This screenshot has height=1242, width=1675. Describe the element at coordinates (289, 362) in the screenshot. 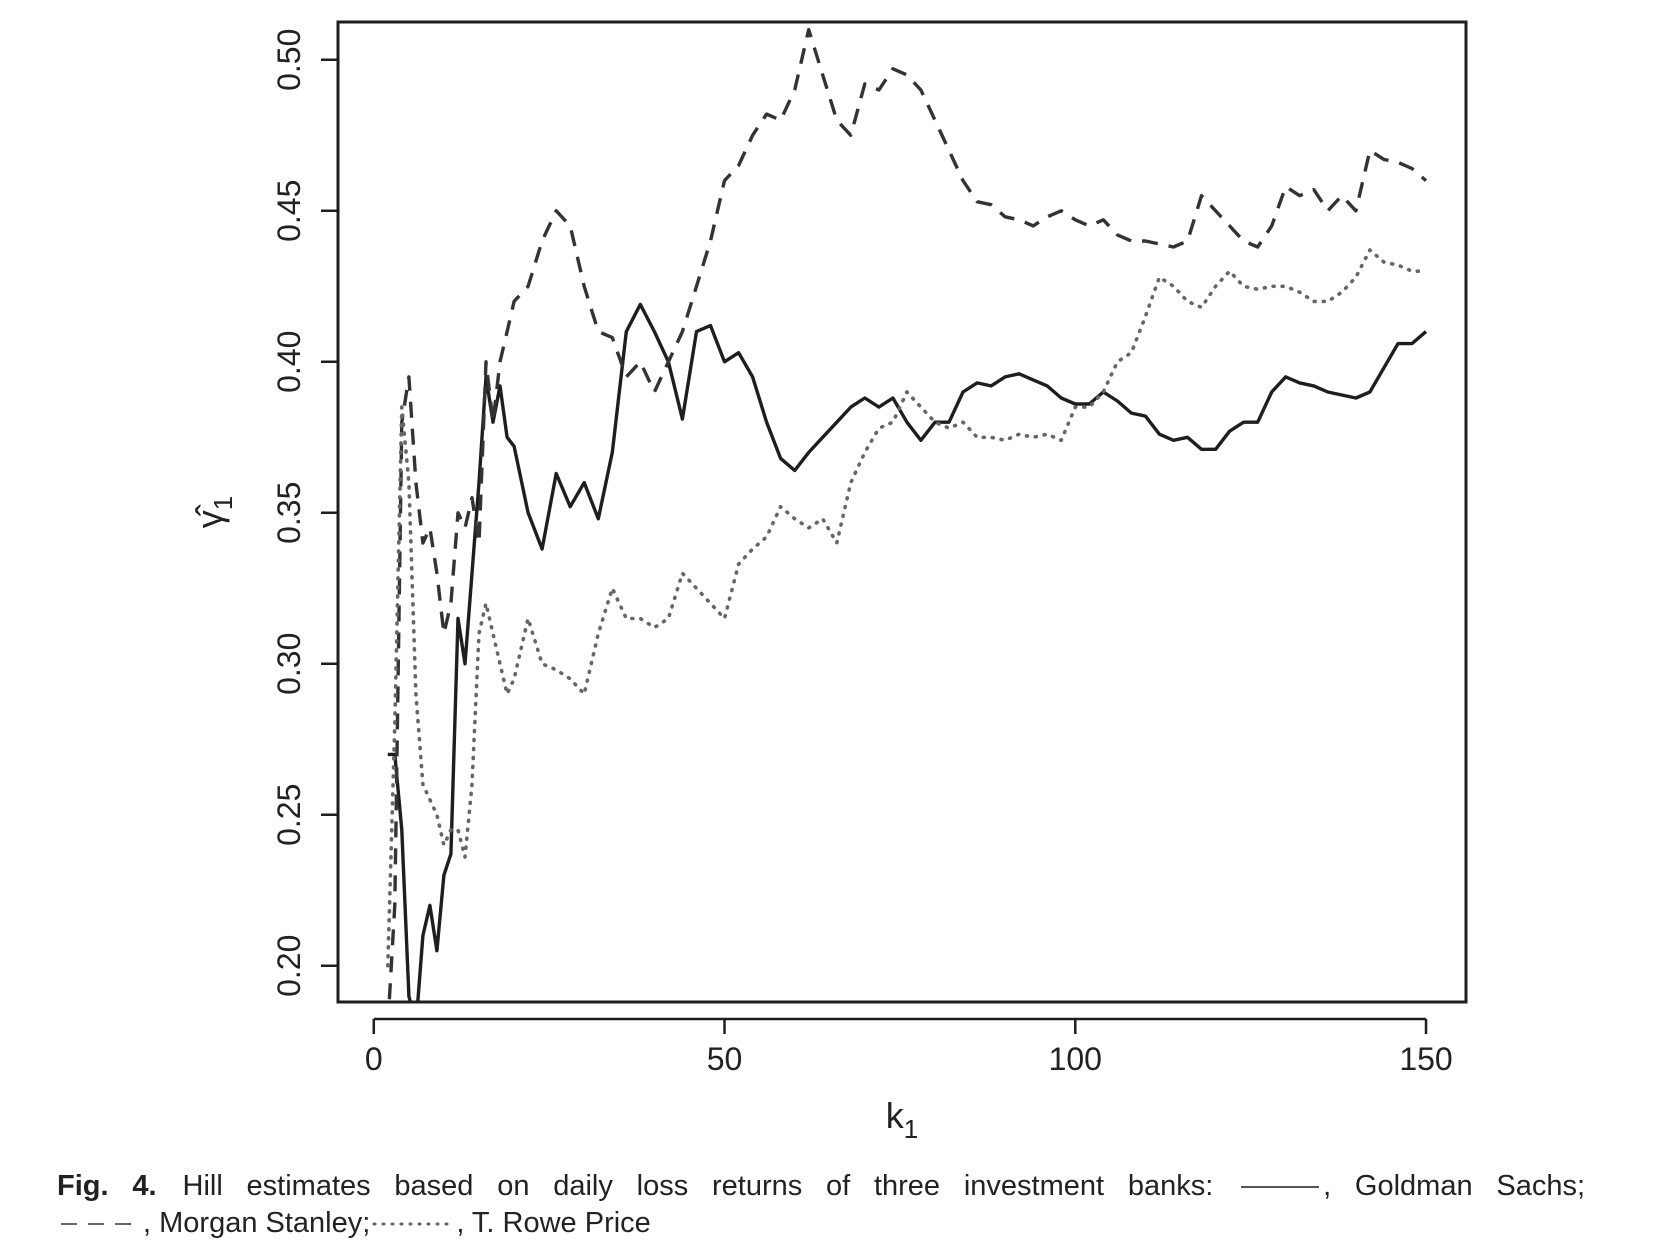

I see `y-tick-label: 0.40` at that location.